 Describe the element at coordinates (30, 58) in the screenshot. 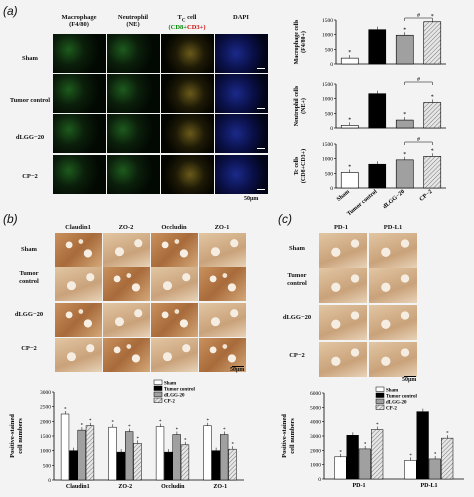

I see `row-label-sham: Sham` at that location.